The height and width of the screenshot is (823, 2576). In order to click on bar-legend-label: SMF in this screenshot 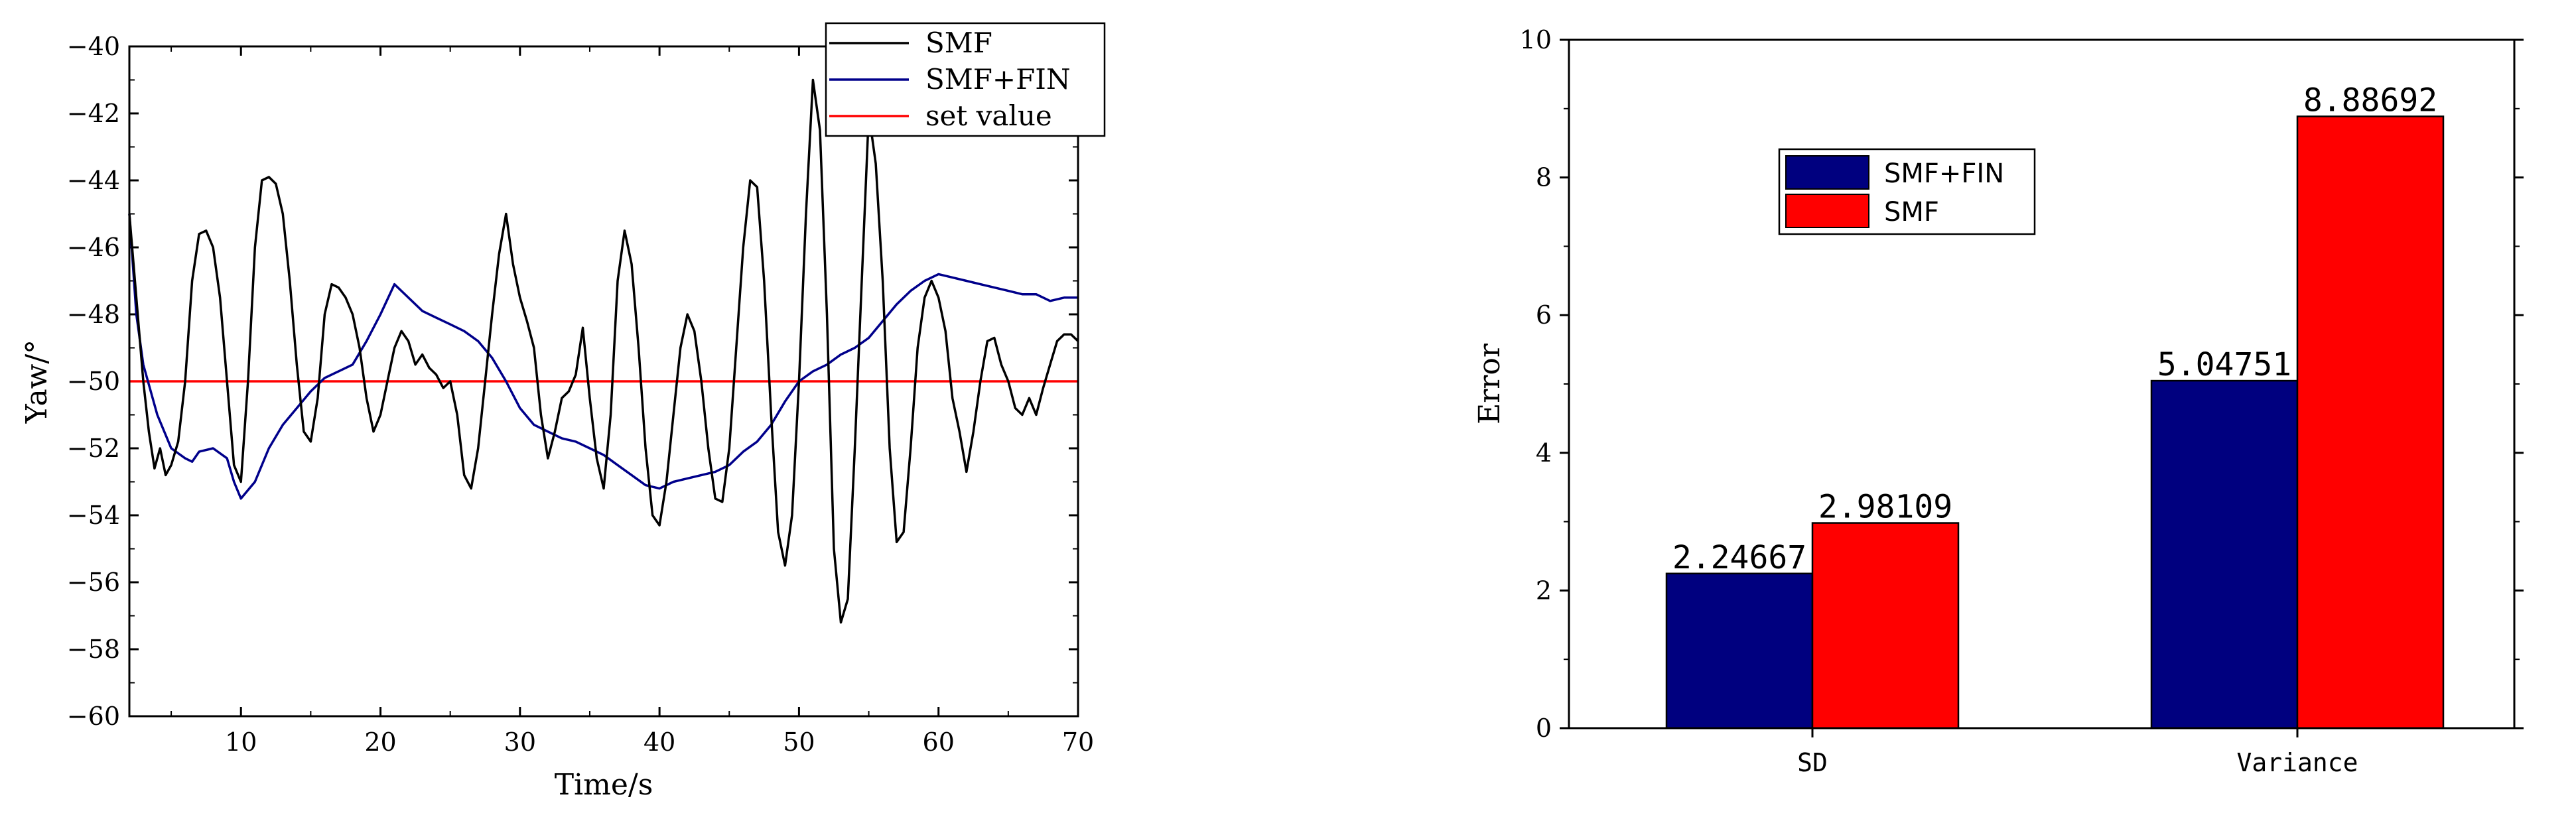, I will do `click(1911, 212)`.